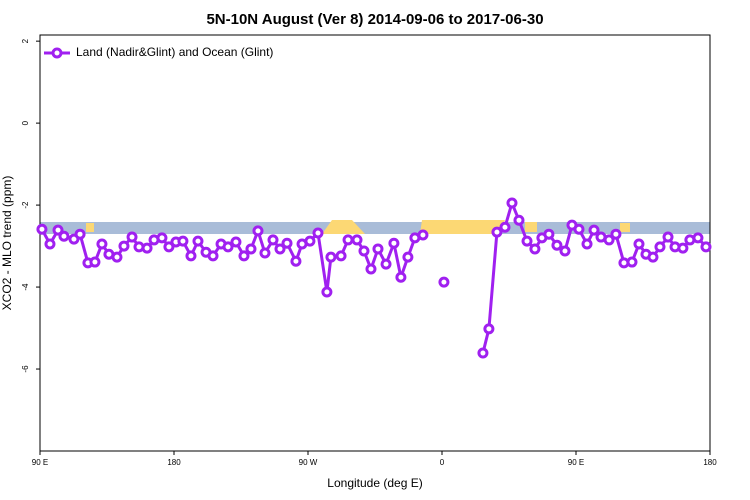 Image resolution: width=750 pixels, height=500 pixels. I want to click on y-tick-label: -6, so click(25, 369).